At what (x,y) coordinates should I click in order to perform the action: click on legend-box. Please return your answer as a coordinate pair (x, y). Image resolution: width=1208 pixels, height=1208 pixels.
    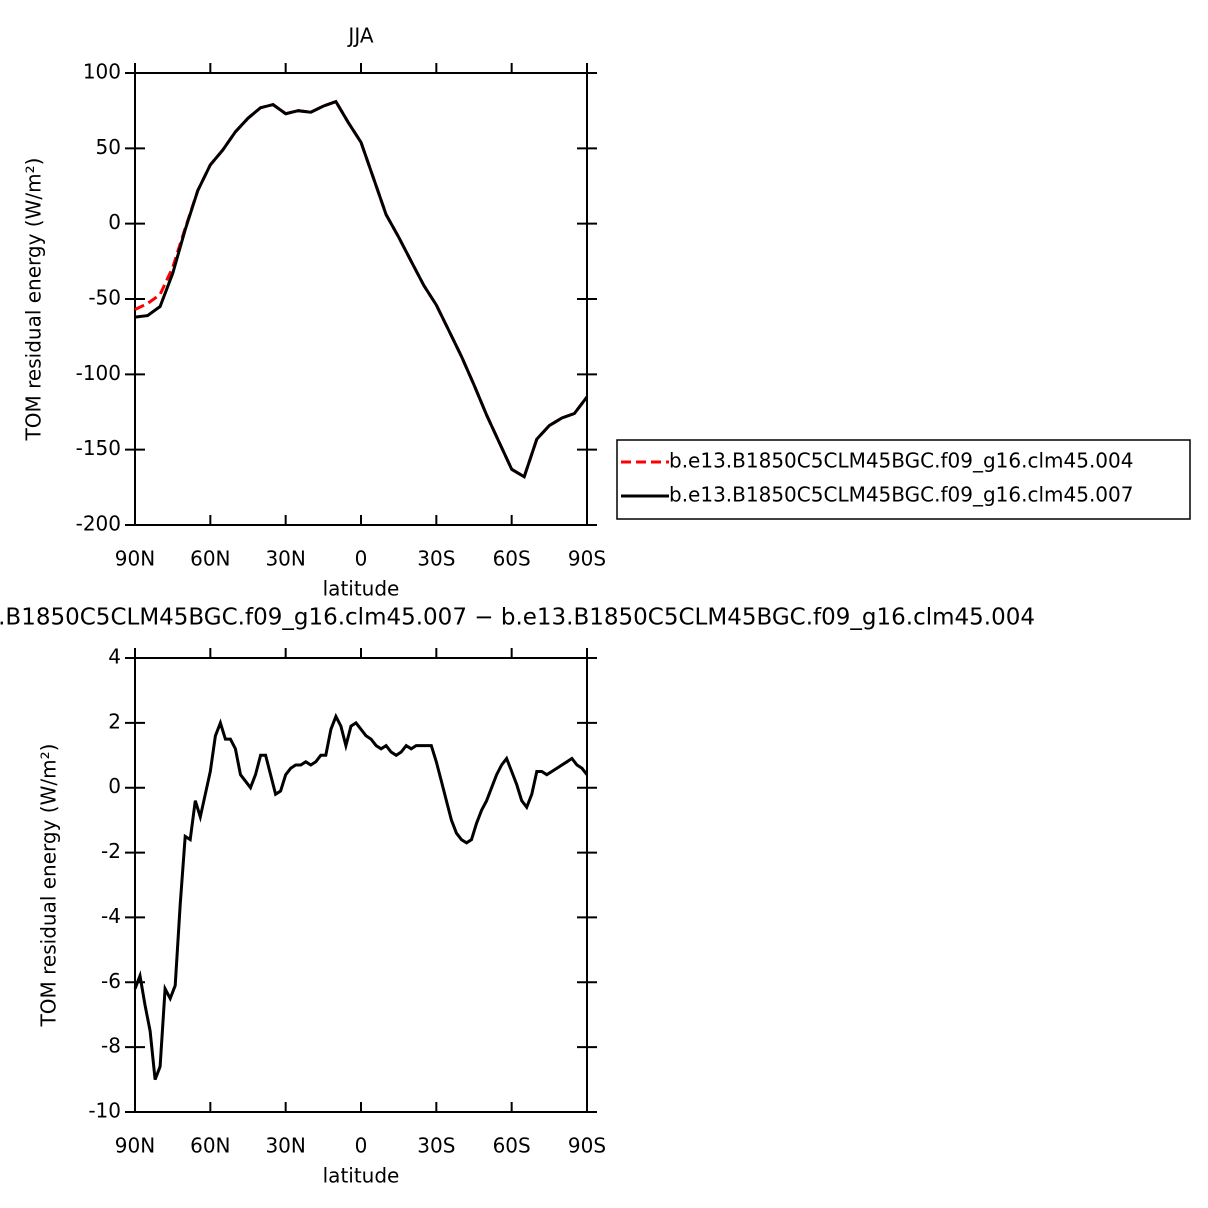
    Looking at the image, I should click on (903, 479).